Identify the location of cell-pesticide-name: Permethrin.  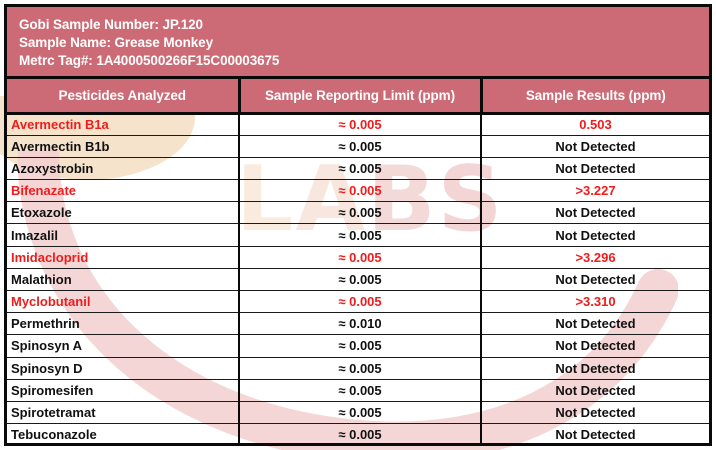
(123, 324).